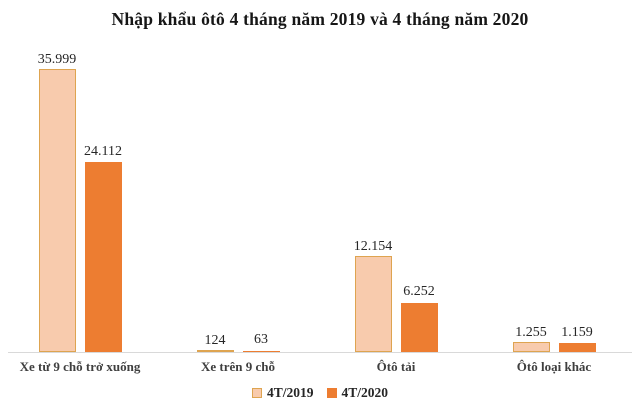  What do you see at coordinates (577, 332) in the screenshot?
I see `value-label: 1.159` at bounding box center [577, 332].